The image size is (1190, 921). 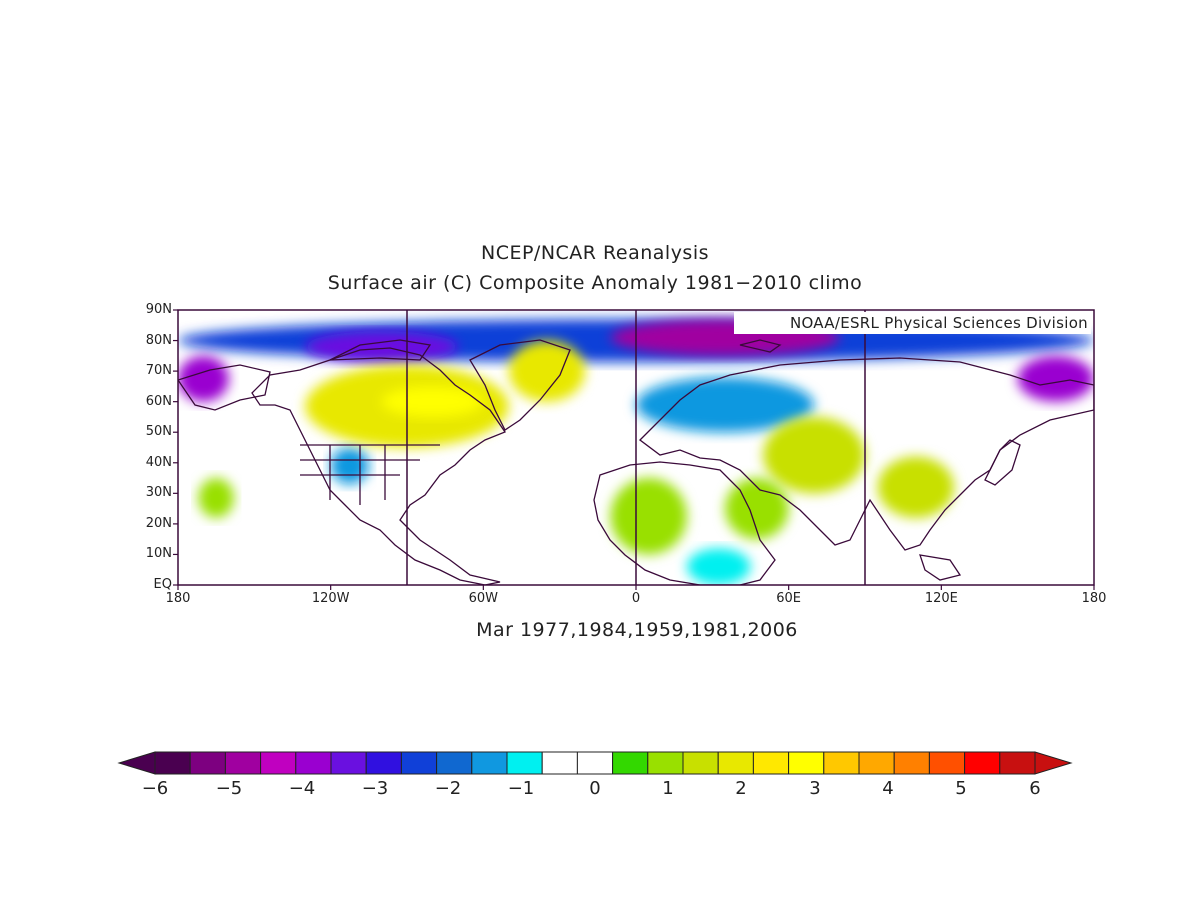 What do you see at coordinates (961, 788) in the screenshot?
I see `colorbar-tick-label: 5` at bounding box center [961, 788].